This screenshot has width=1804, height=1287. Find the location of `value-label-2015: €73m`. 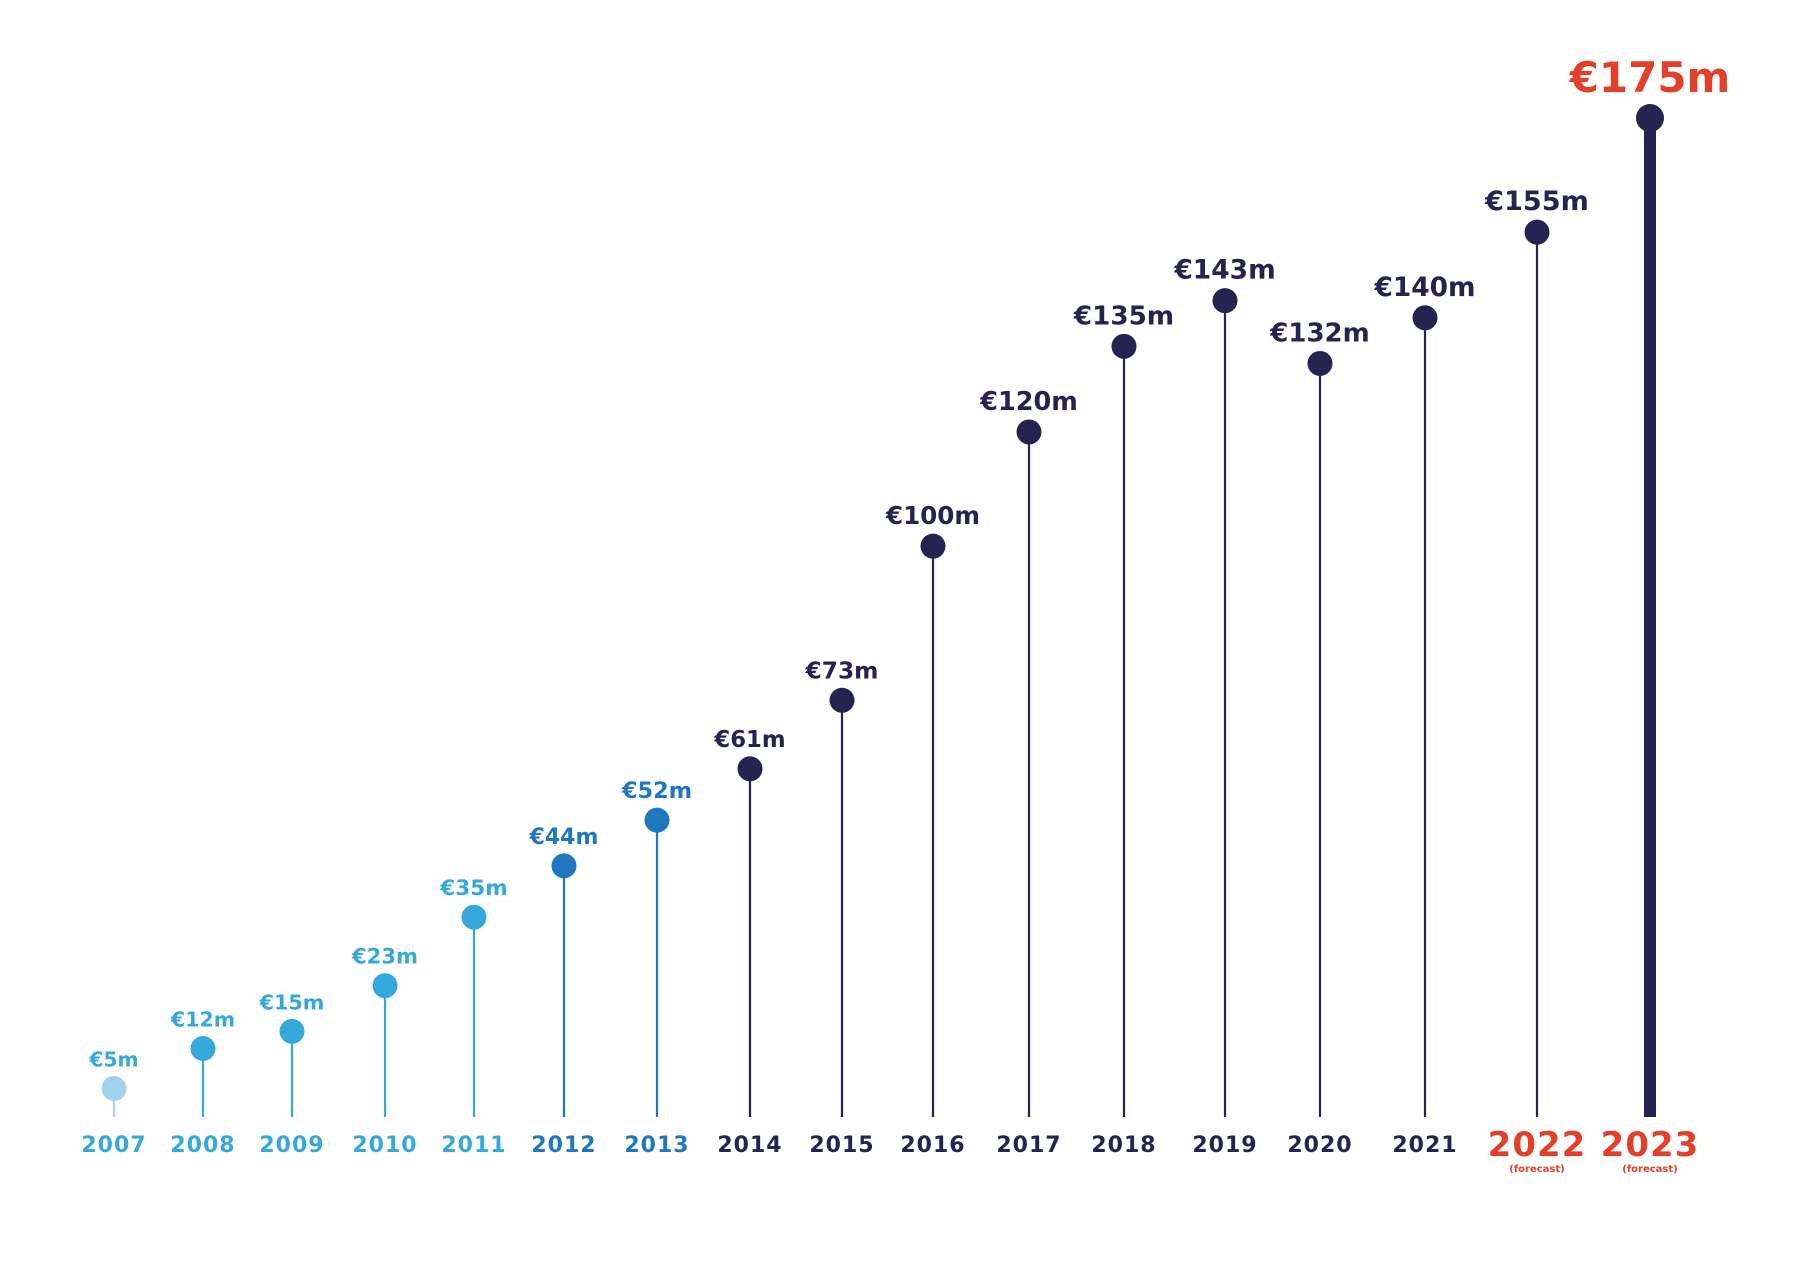

value-label-2015: €73m is located at coordinates (842, 670).